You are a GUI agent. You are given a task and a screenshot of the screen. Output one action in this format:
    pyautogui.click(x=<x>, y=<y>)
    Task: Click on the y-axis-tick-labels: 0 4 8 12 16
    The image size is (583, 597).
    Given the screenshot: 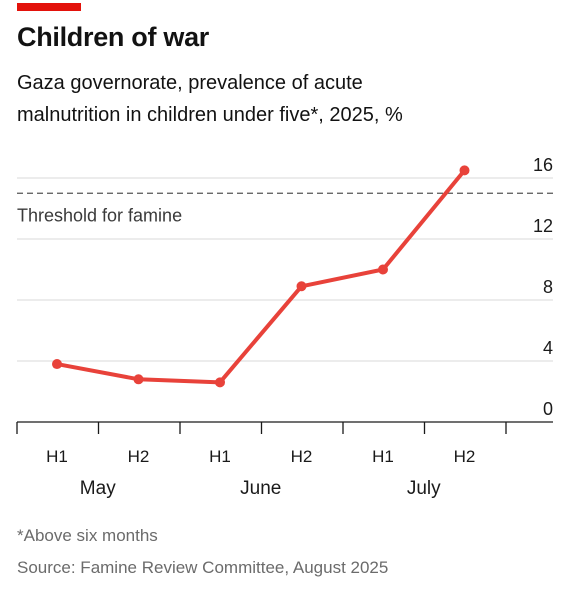 What is the action you would take?
    pyautogui.click(x=543, y=287)
    